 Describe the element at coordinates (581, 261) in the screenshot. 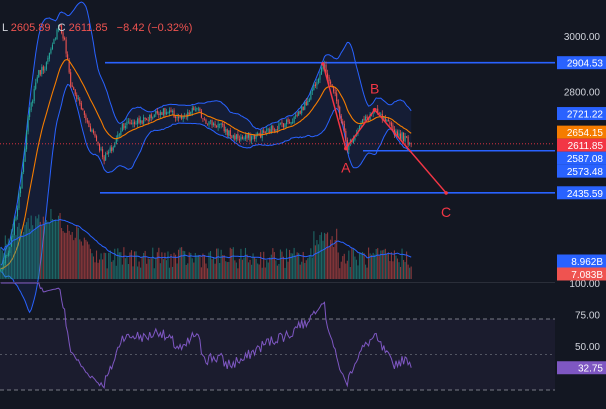

I see `badge-volume-ma-bg` at that location.